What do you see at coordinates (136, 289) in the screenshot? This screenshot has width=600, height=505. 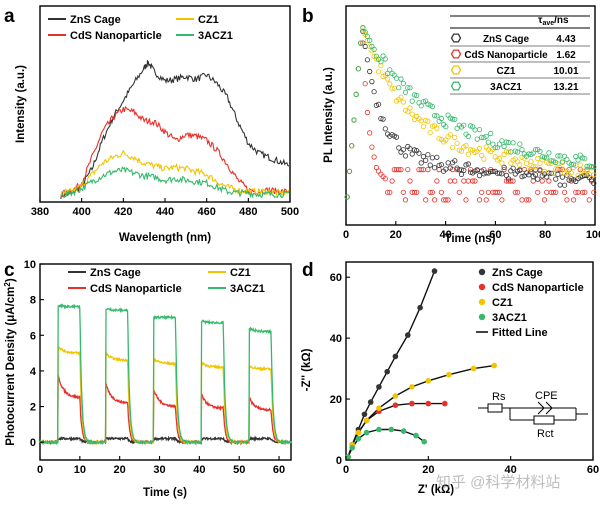 I see `legend-cds: CdS Nanoparticle` at bounding box center [136, 289].